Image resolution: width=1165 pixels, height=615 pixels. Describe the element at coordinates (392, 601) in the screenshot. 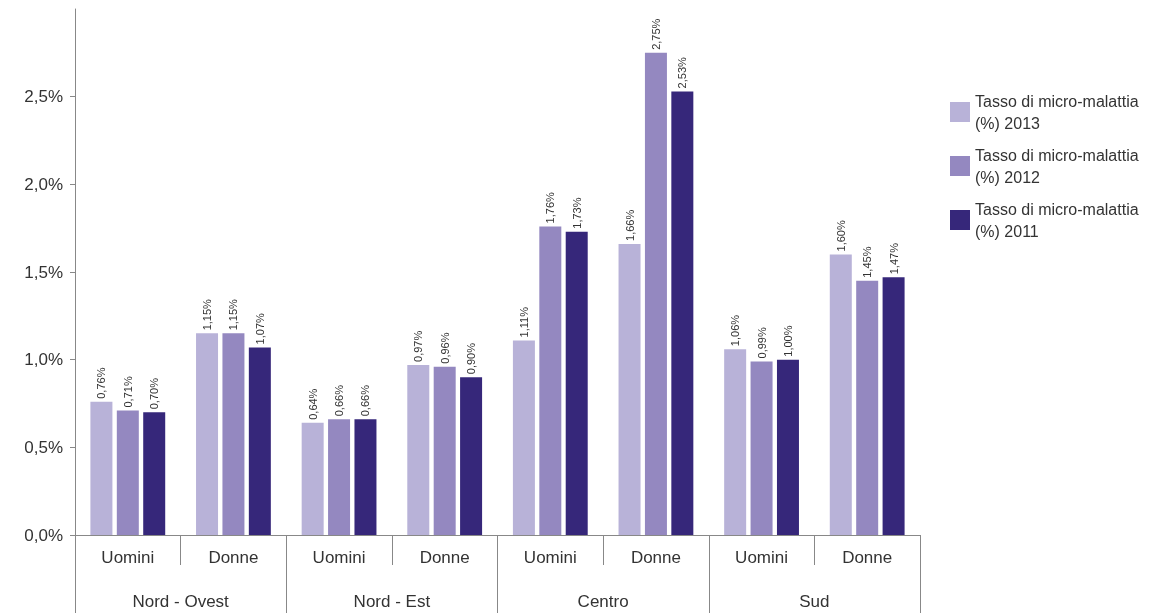

I see `text: Nord - Est` at that location.